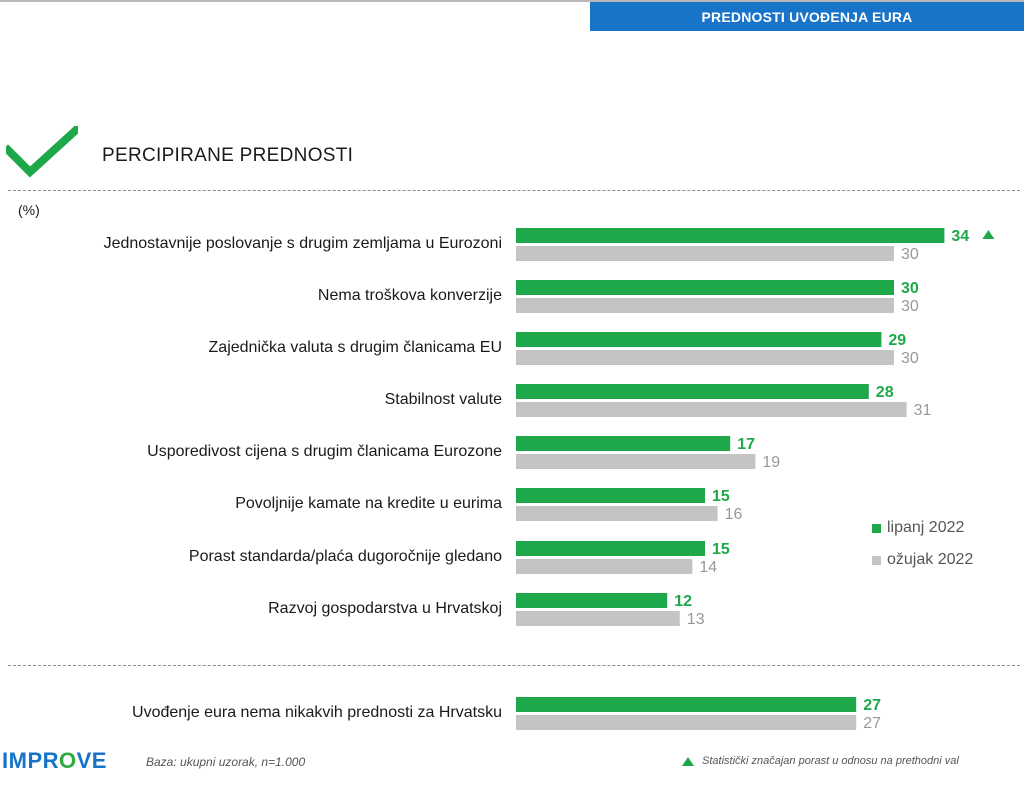 This screenshot has width=1024, height=800. What do you see at coordinates (29, 210) in the screenshot?
I see `unit-label: (%)` at bounding box center [29, 210].